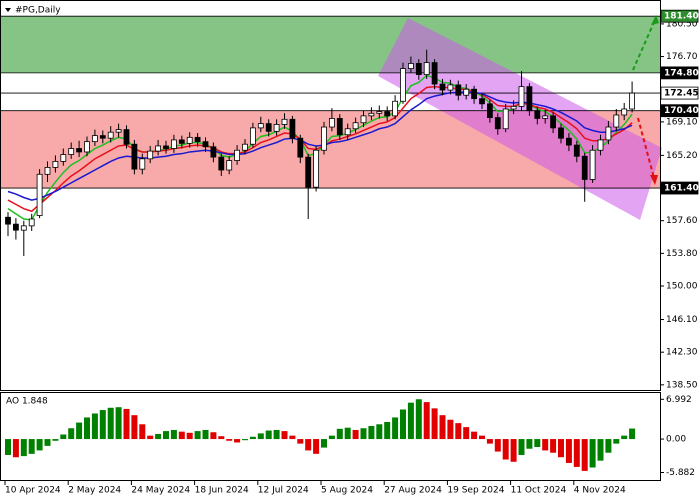  What do you see at coordinates (27, 402) in the screenshot?
I see `ao-title: AO 1.848` at bounding box center [27, 402].